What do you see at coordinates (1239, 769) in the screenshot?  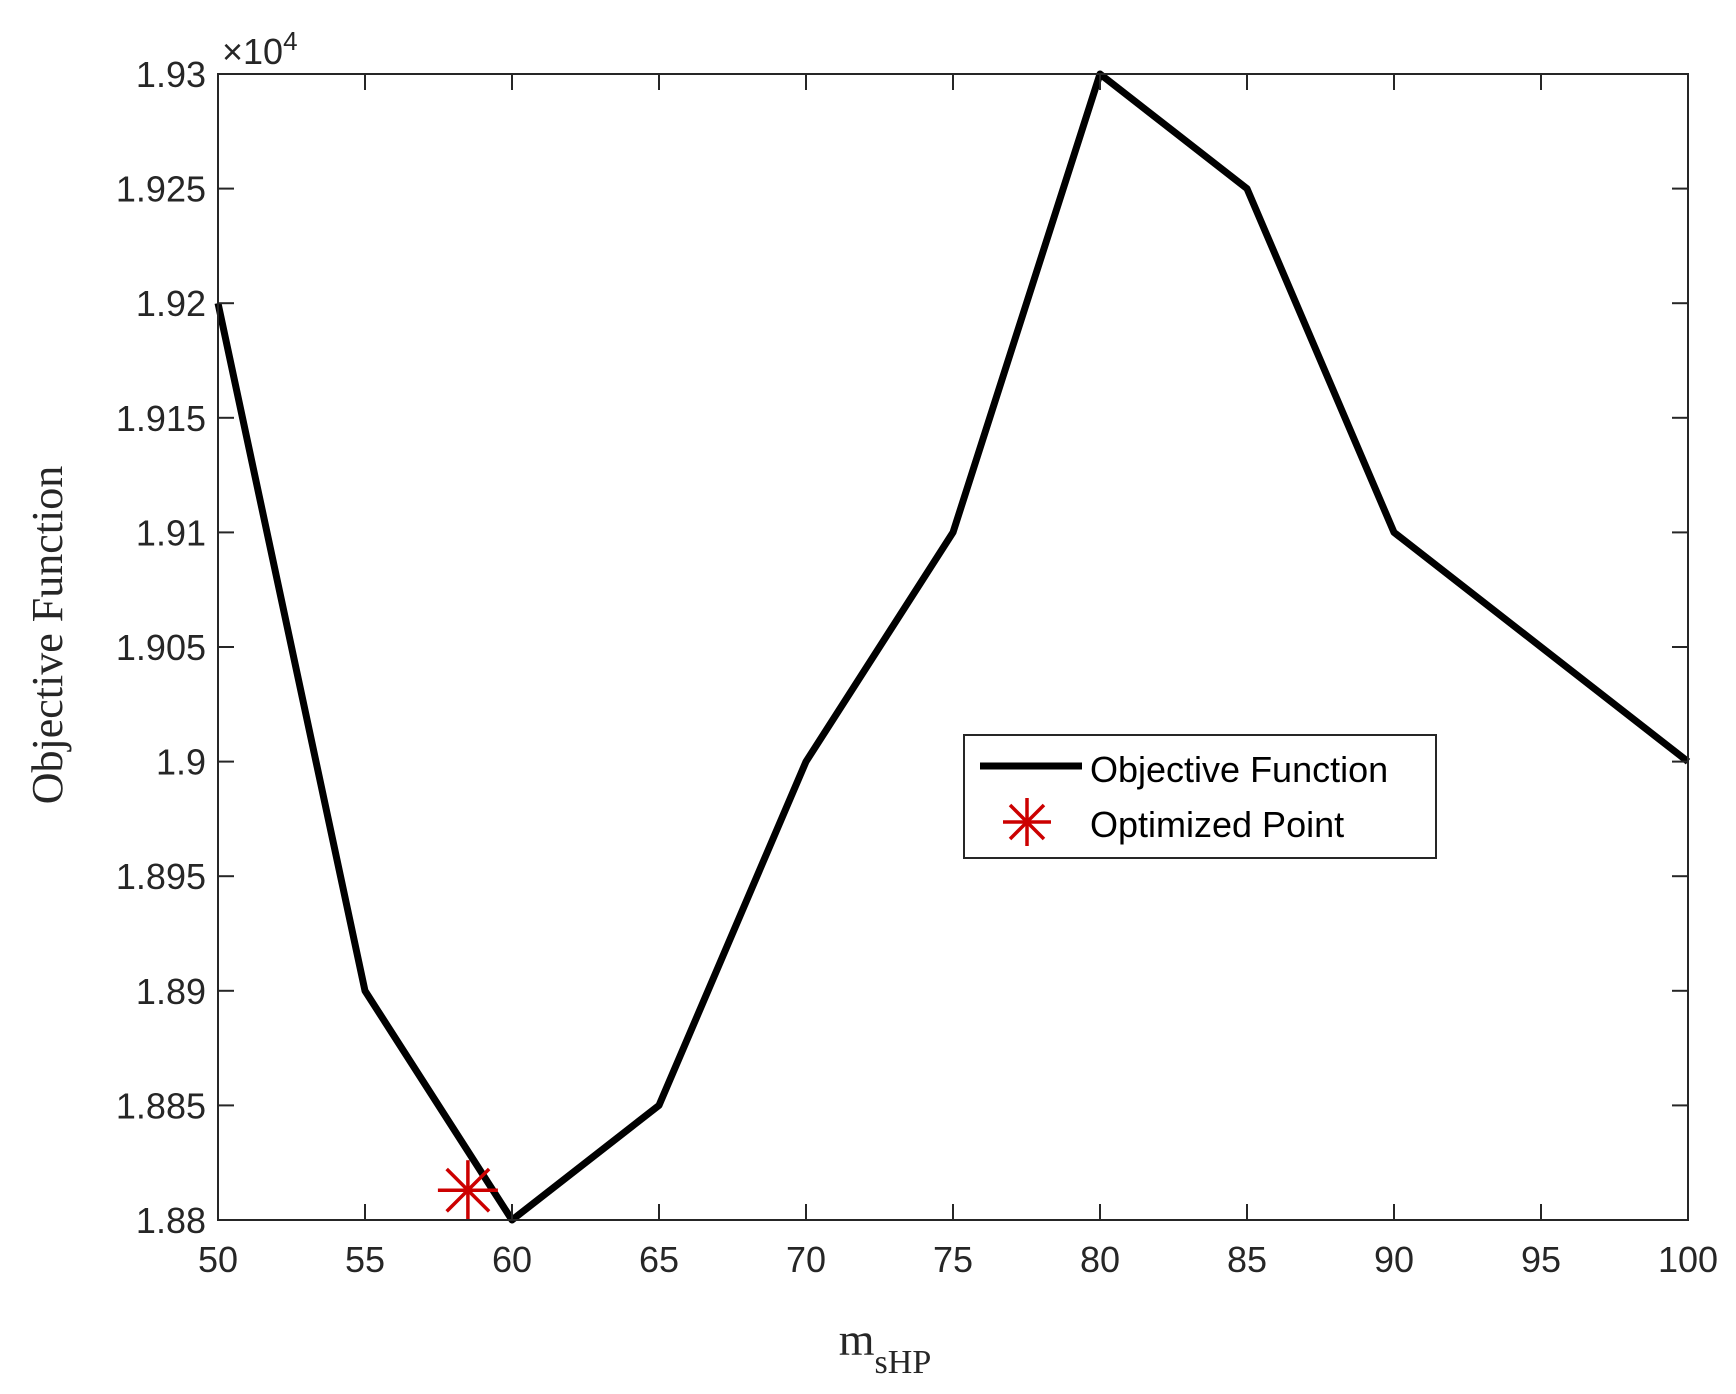 I see `legend-label-objective: Objective Function` at bounding box center [1239, 769].